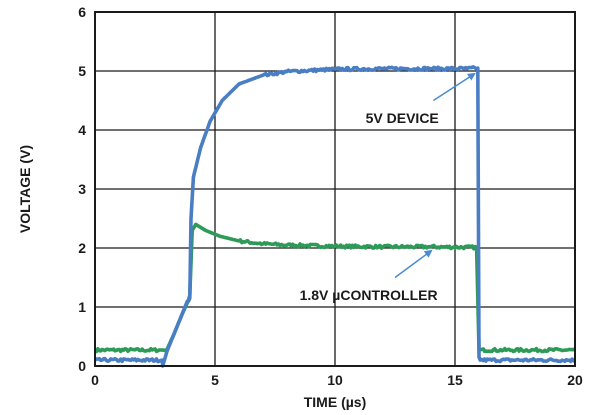 Image resolution: width=594 pixels, height=415 pixels. Describe the element at coordinates (335, 402) in the screenshot. I see `x-axis-label: TIME (µs)` at that location.